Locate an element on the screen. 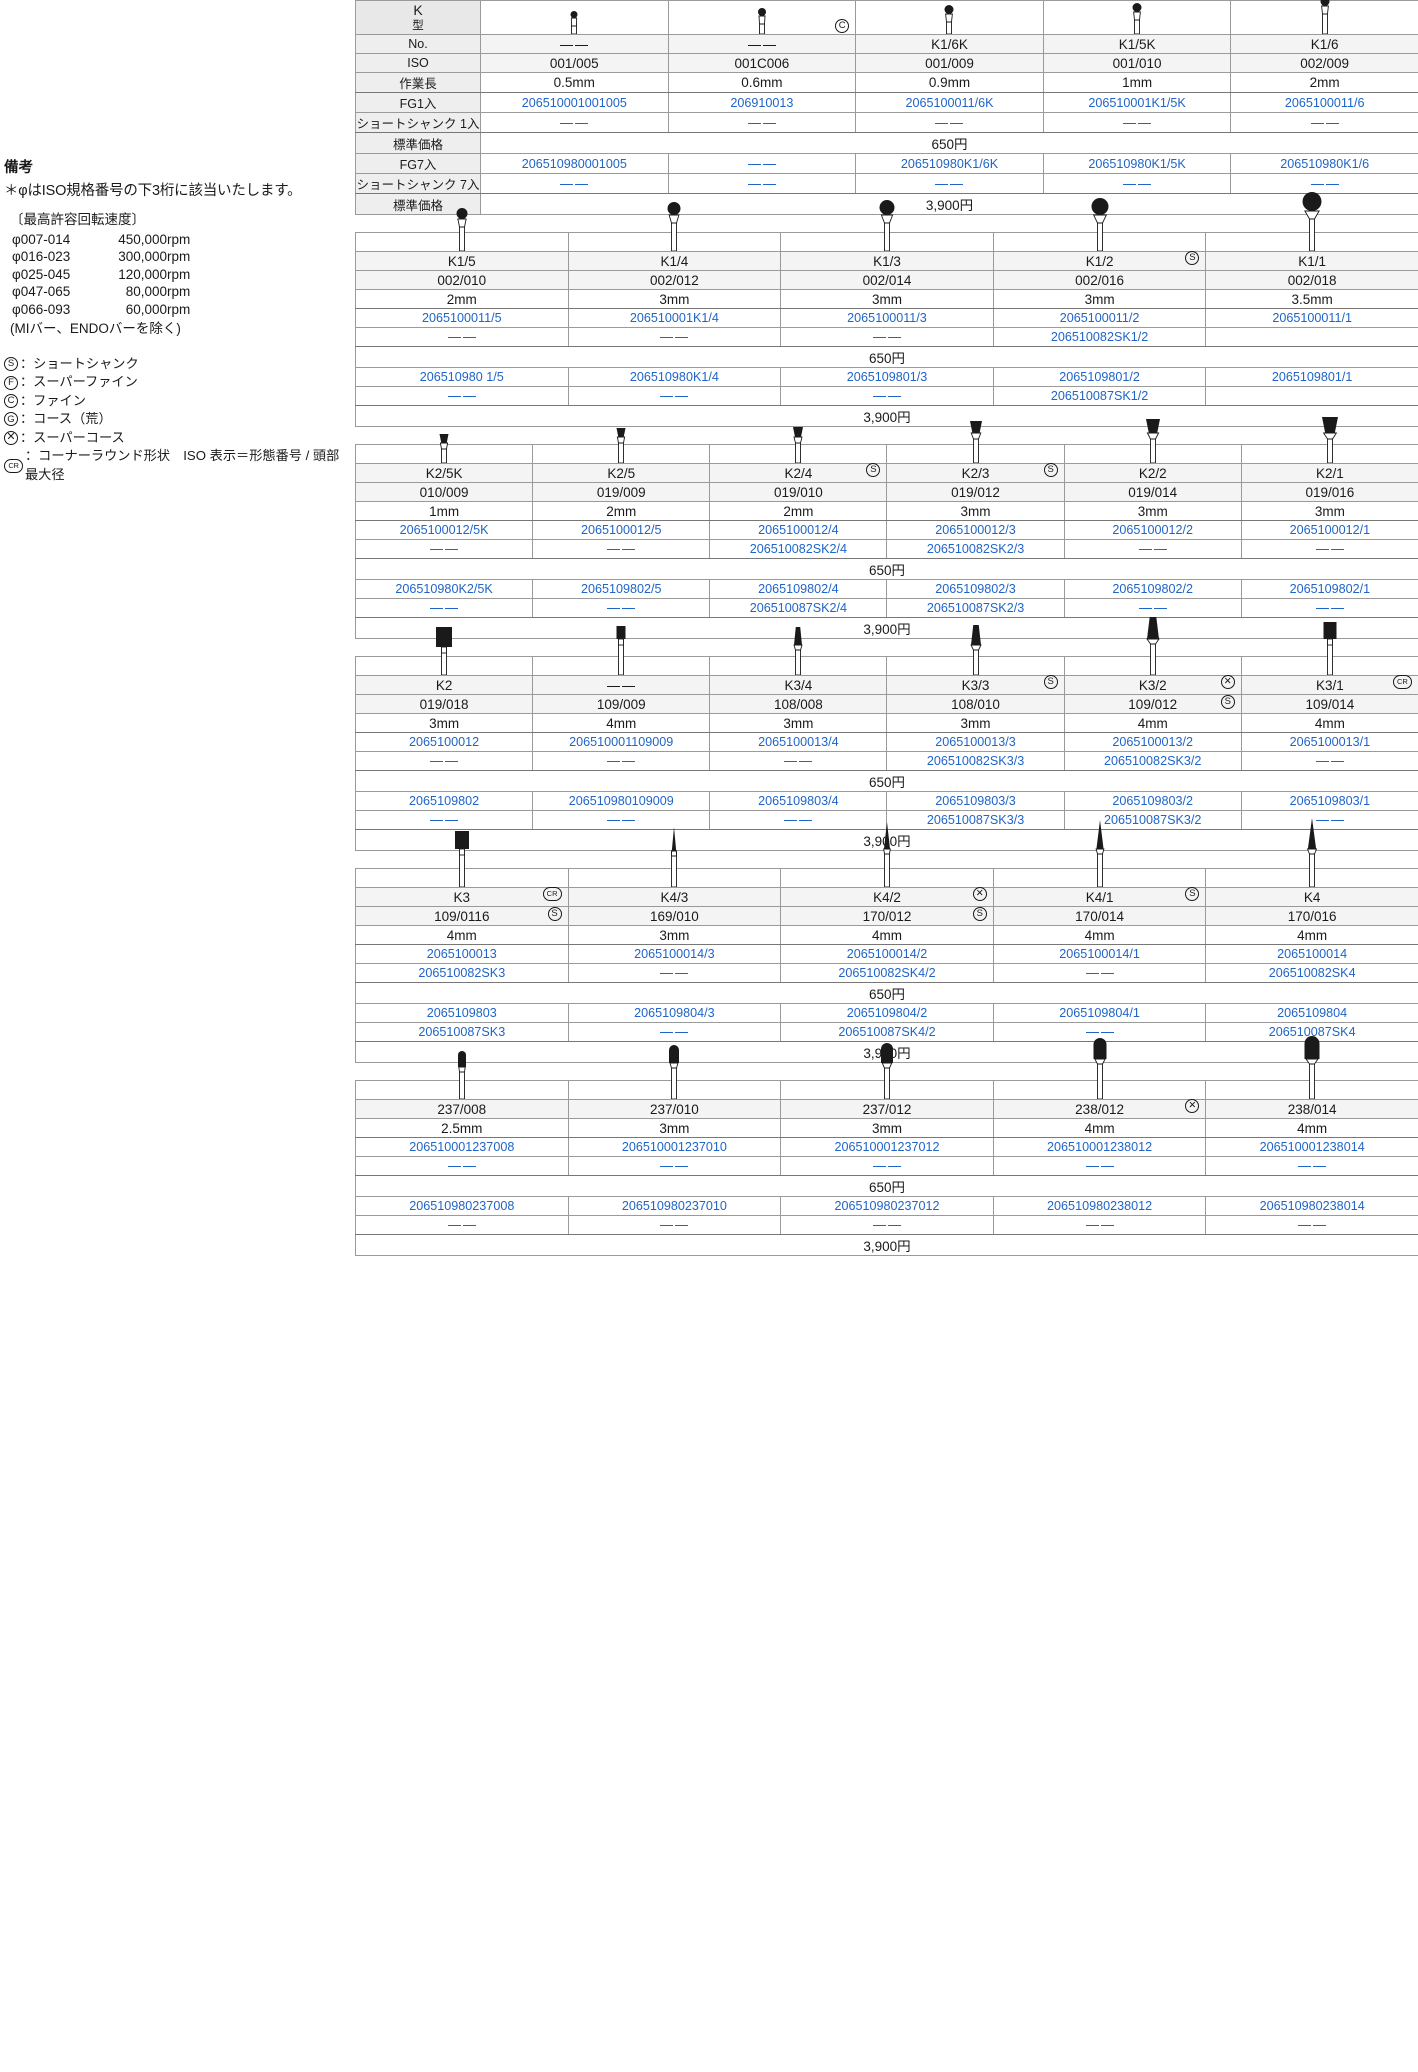  illustration-row: ✕ is located at coordinates (886, 1075).